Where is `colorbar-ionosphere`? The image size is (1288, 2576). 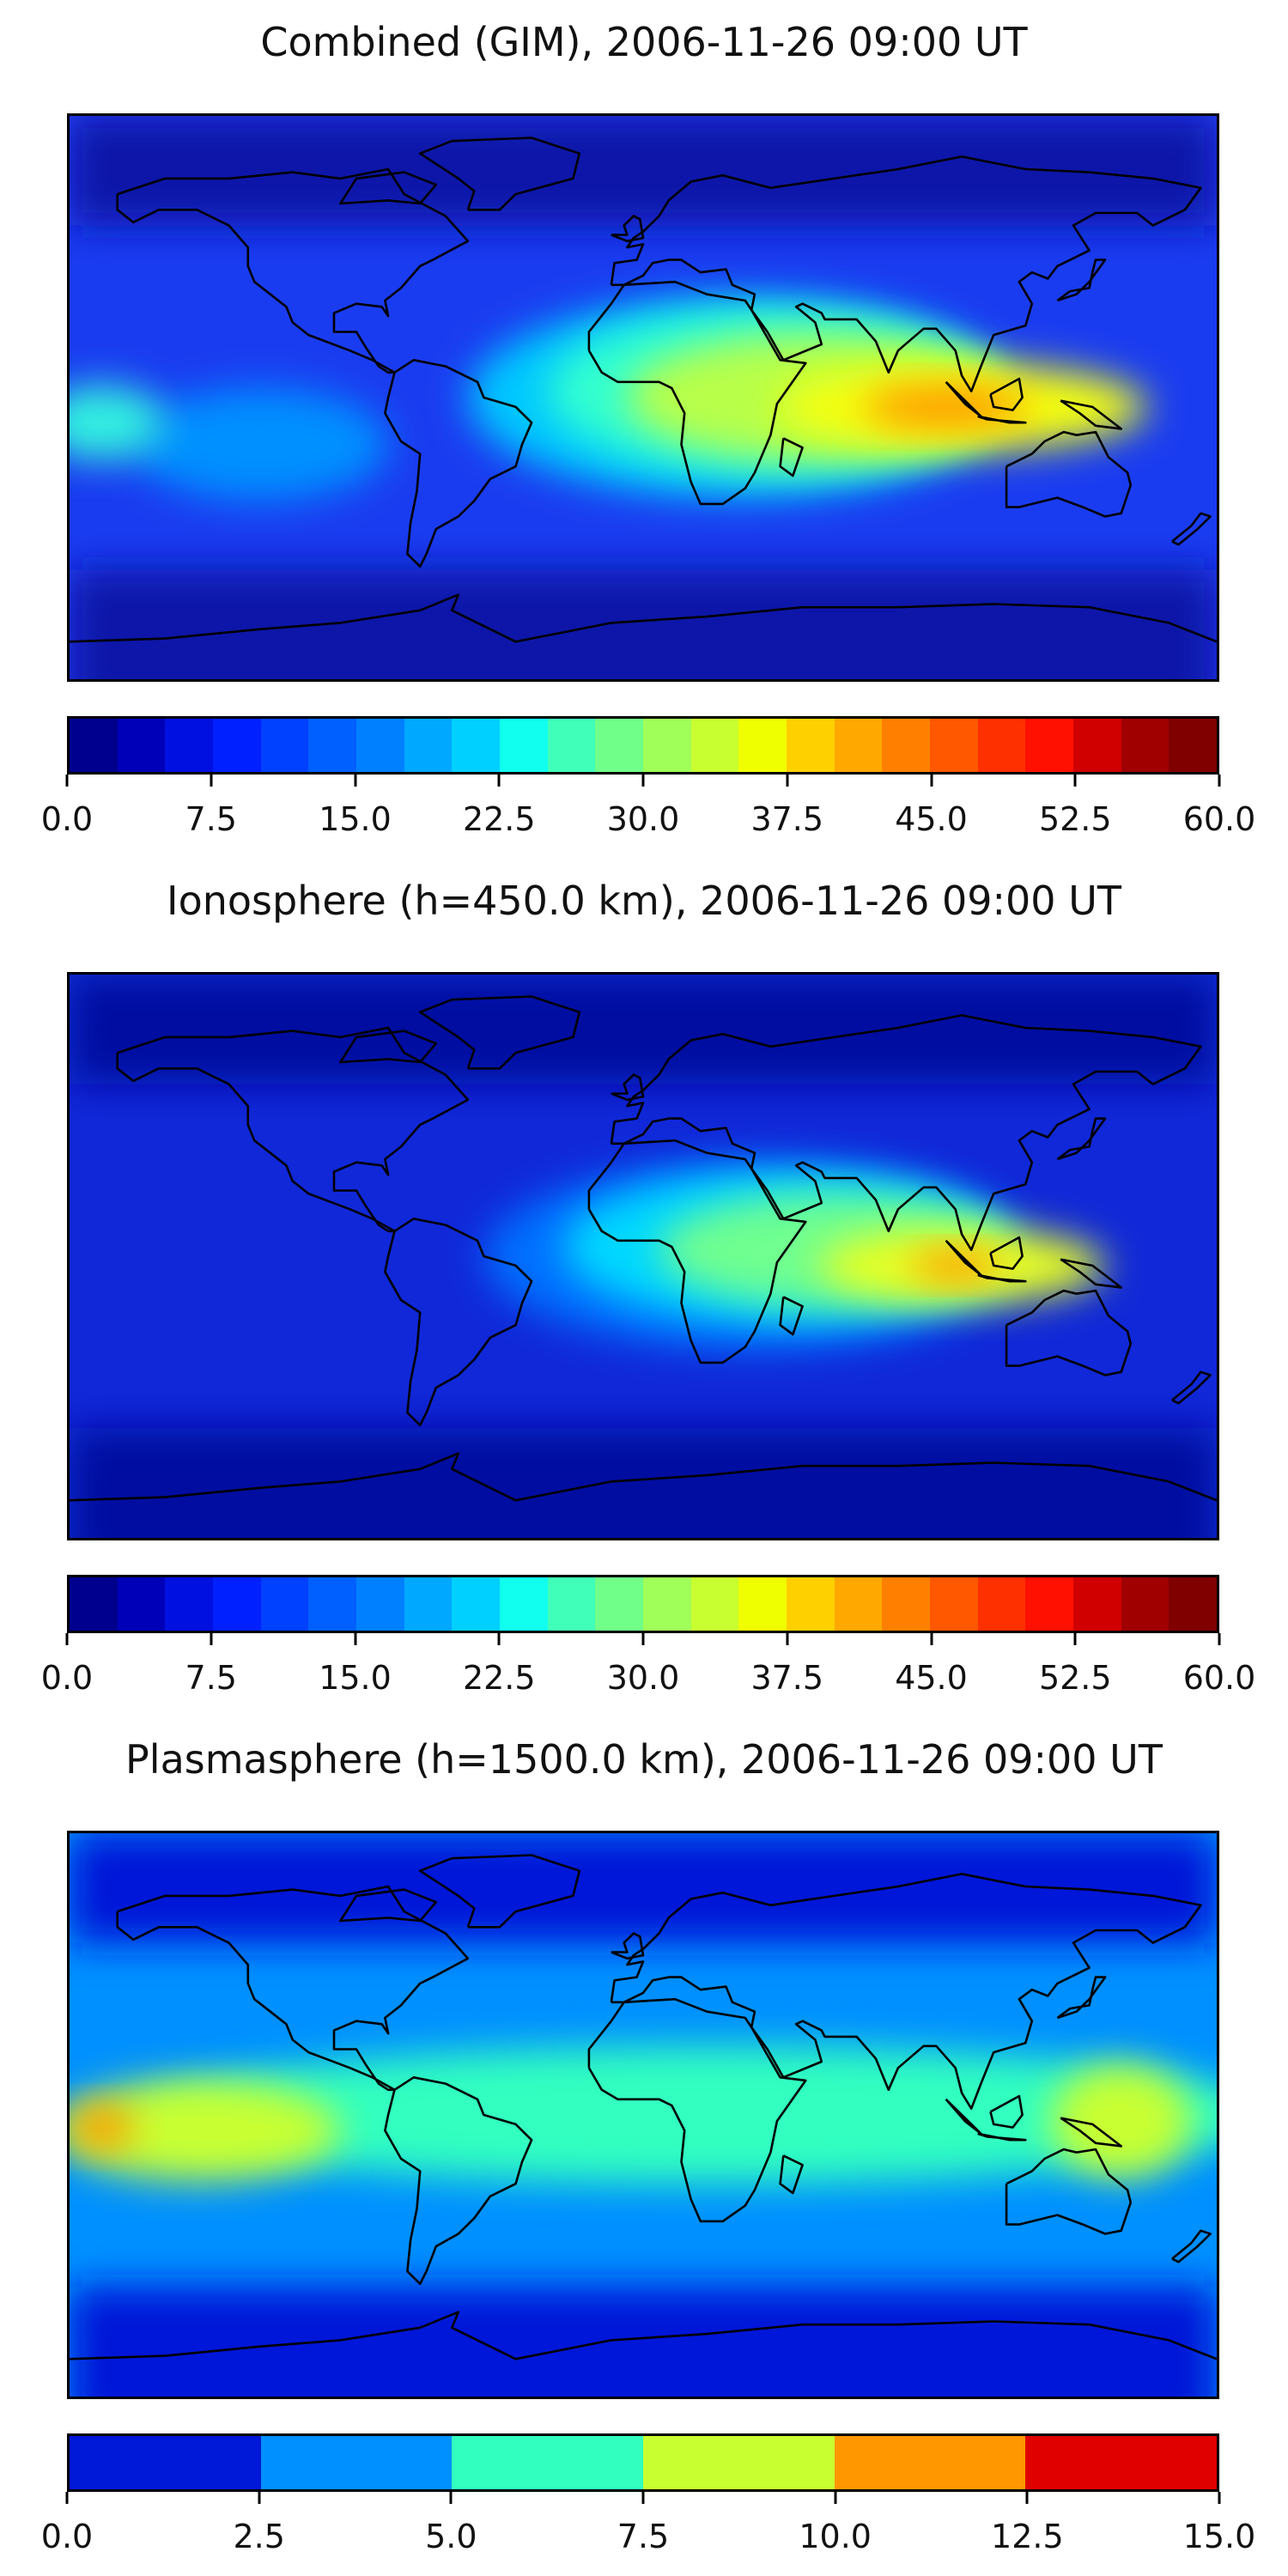
colorbar-ionosphere is located at coordinates (643, 1604).